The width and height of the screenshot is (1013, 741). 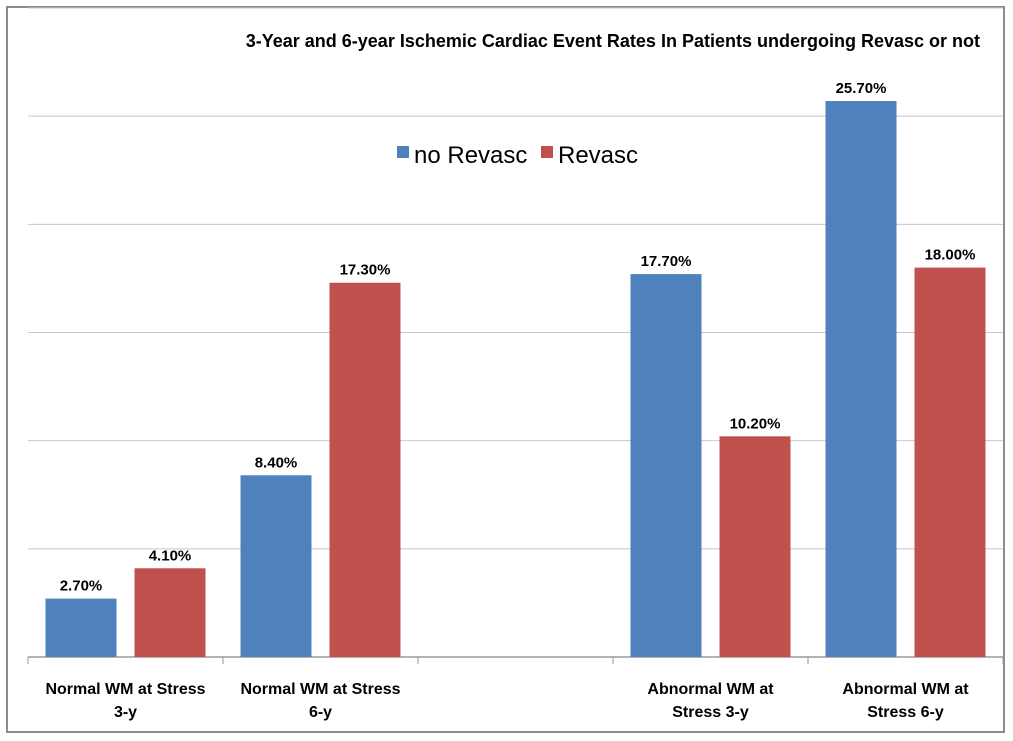 What do you see at coordinates (276, 462) in the screenshot?
I see `data-label: 8.40%` at bounding box center [276, 462].